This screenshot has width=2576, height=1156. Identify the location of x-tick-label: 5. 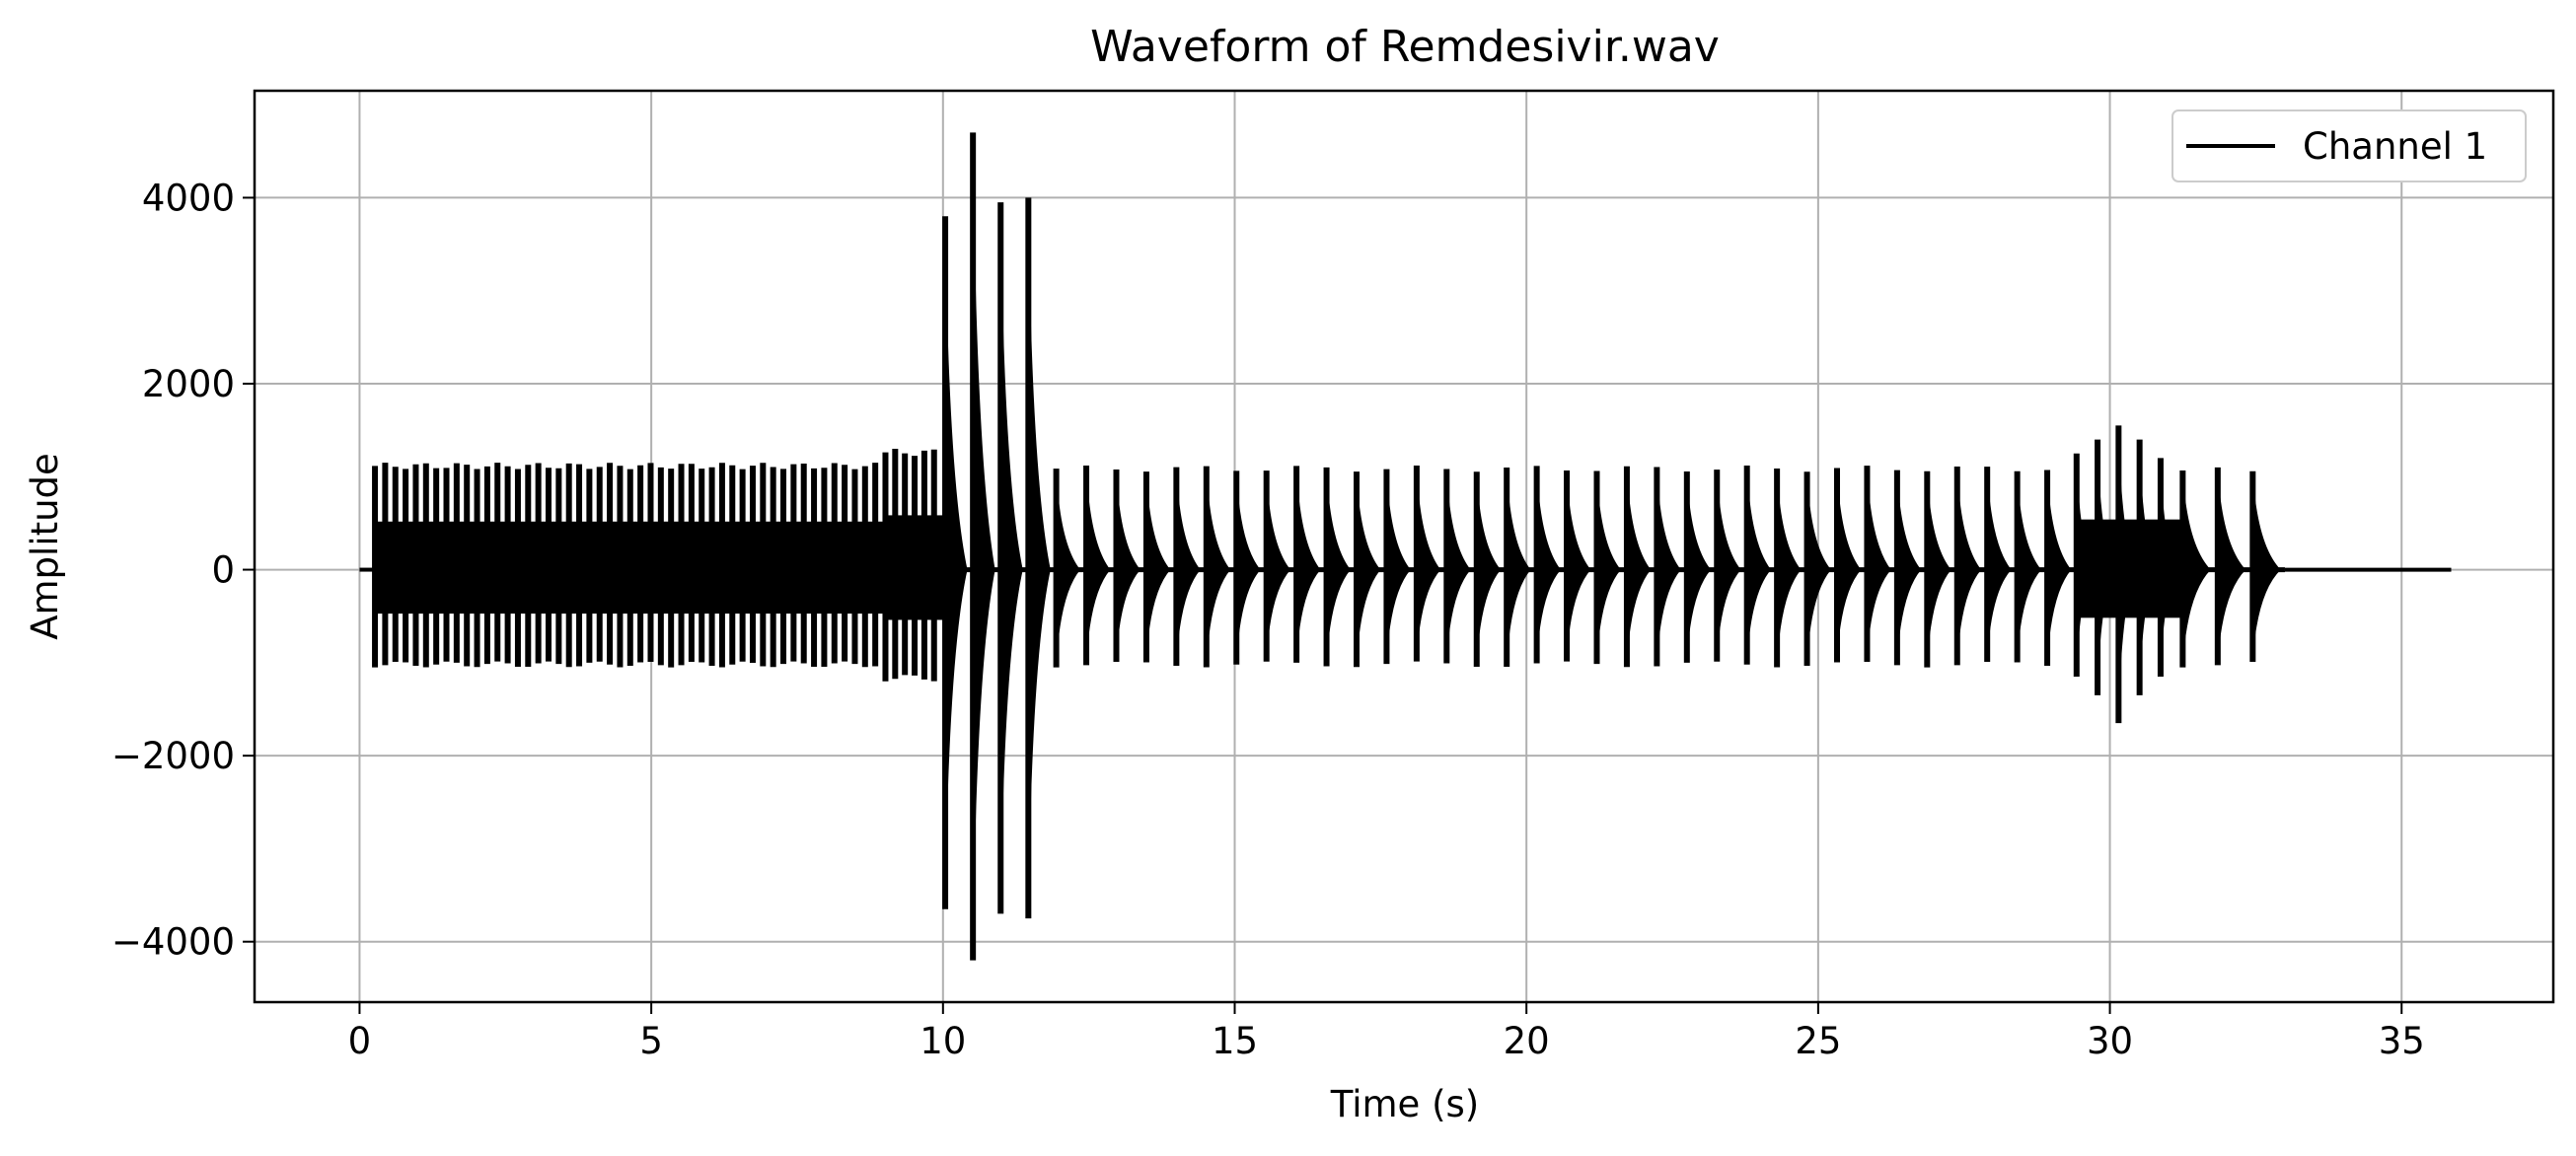
(651, 1041).